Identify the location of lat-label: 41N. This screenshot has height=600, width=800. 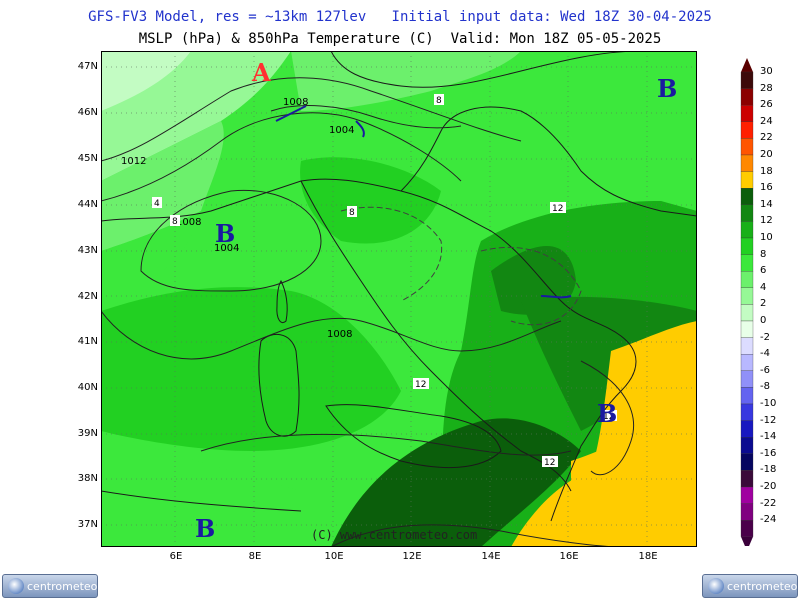
(87, 341).